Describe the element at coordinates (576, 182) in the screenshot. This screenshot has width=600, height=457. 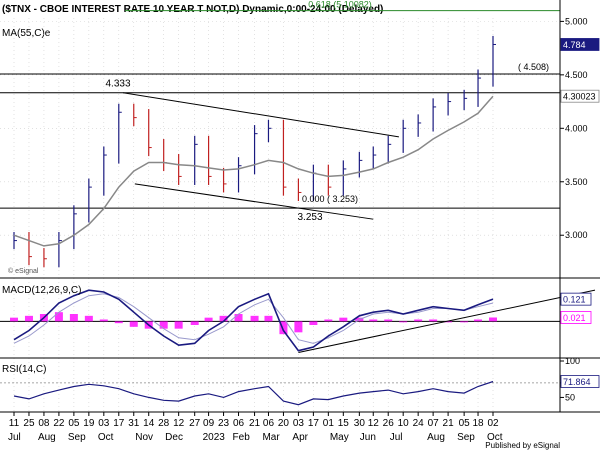
I see `price-y-tick-label: 3.500` at that location.